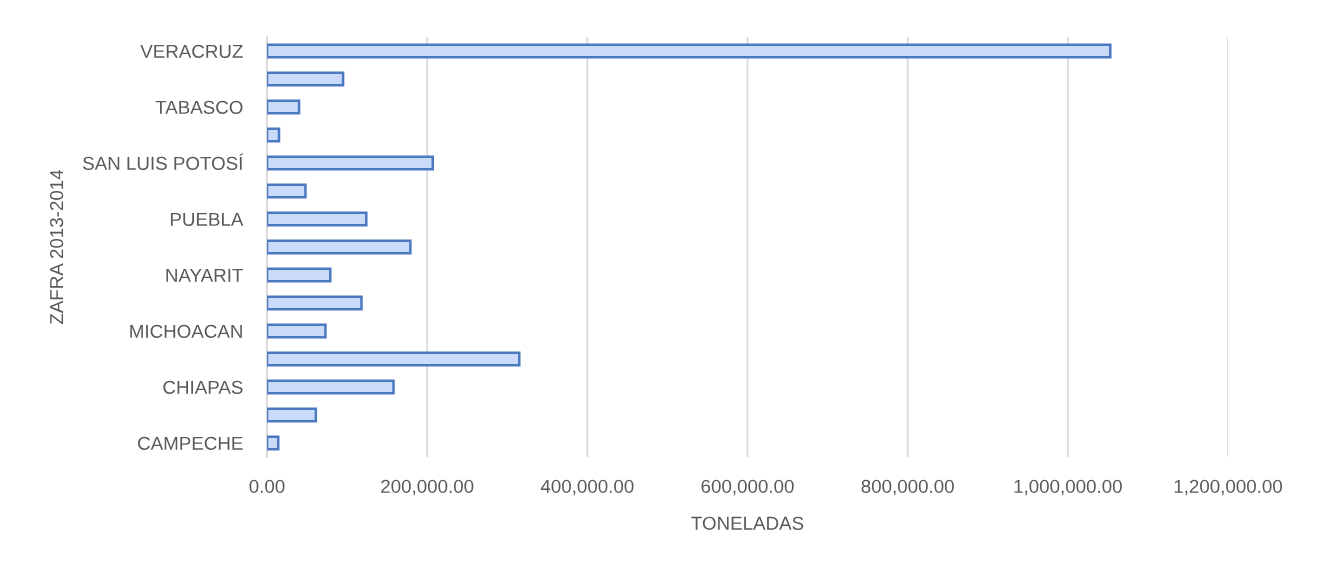 The width and height of the screenshot is (1325, 570). Describe the element at coordinates (190, 443) in the screenshot. I see `y-tick-label: CAMPECHE` at that location.